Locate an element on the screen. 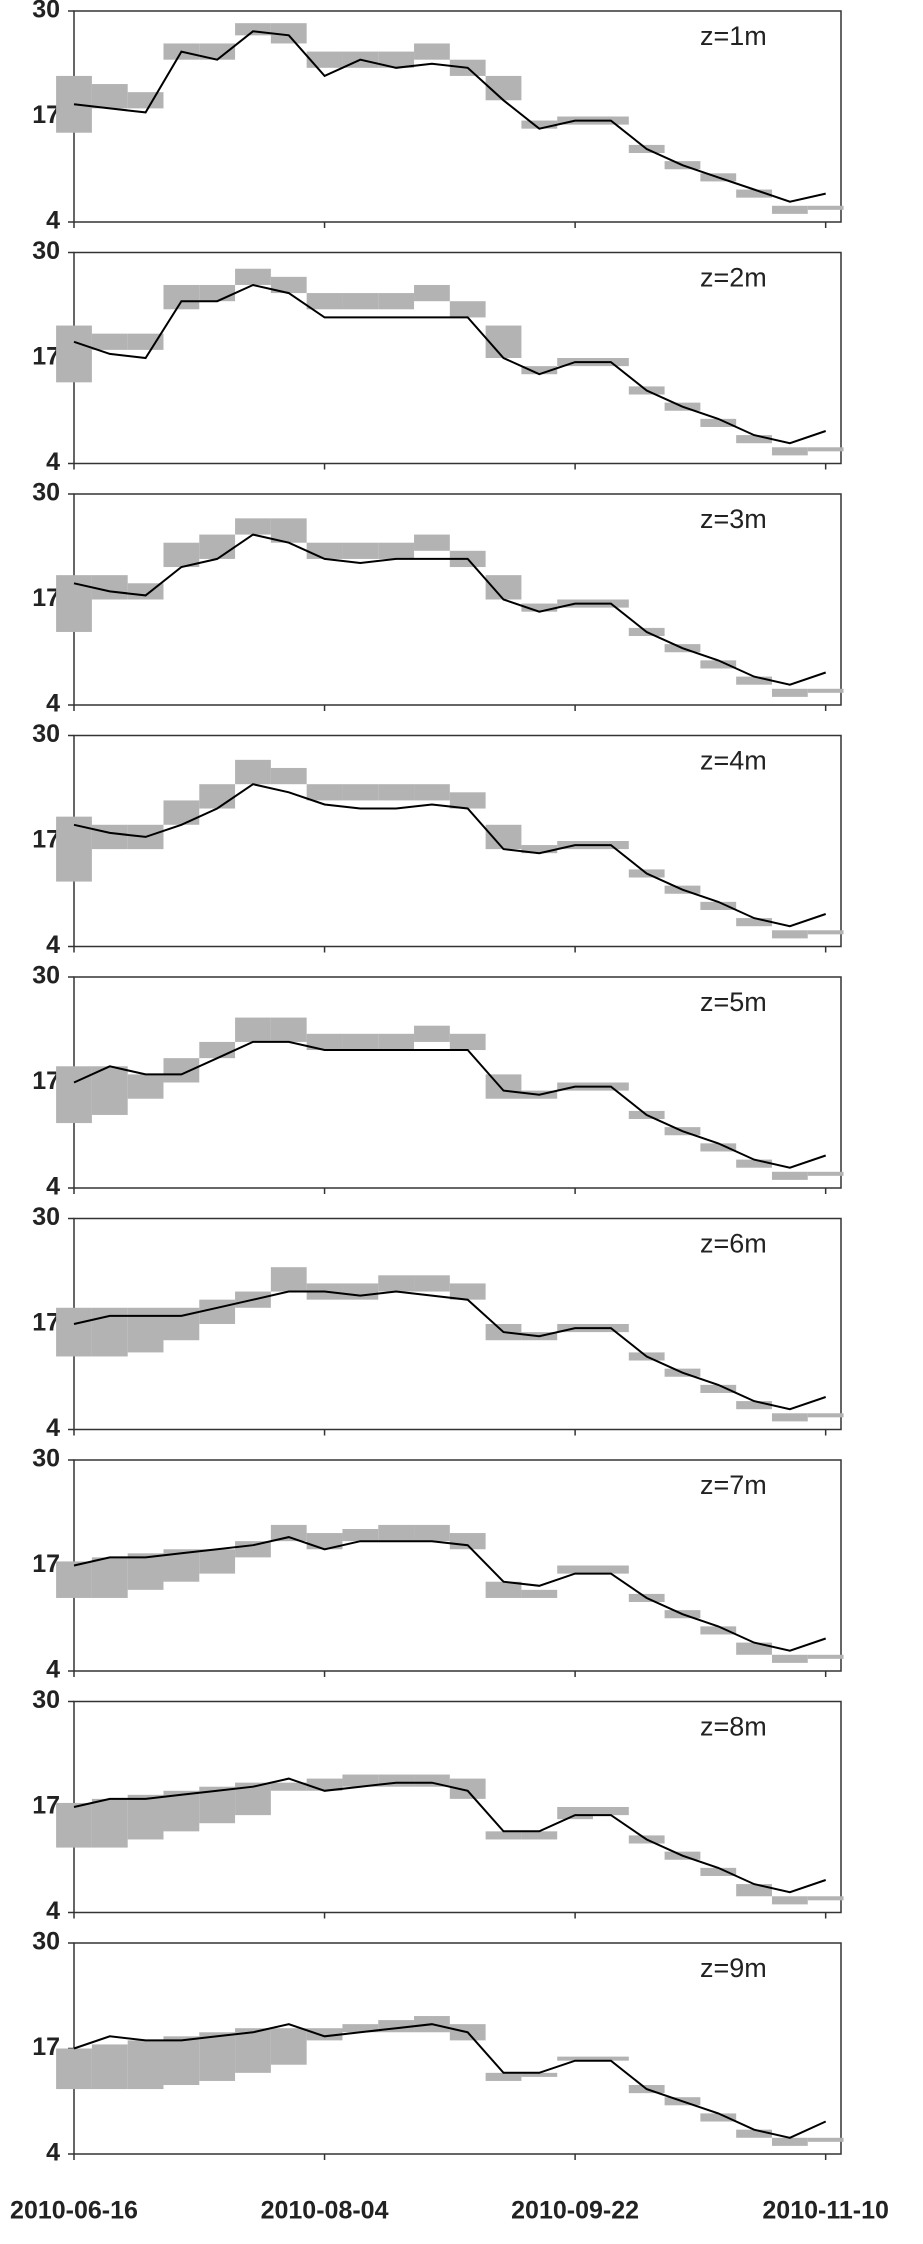  depth-label: z=8m is located at coordinates (733, 1727).